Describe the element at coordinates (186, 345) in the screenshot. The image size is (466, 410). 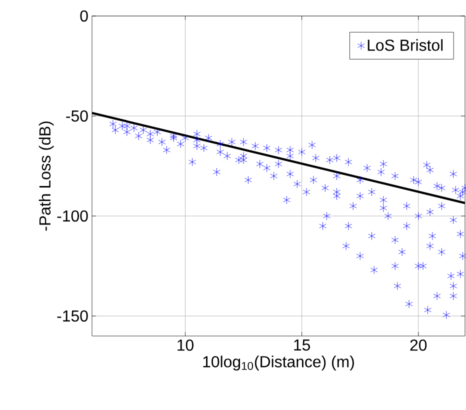
I see `x-tick-label: 10` at that location.